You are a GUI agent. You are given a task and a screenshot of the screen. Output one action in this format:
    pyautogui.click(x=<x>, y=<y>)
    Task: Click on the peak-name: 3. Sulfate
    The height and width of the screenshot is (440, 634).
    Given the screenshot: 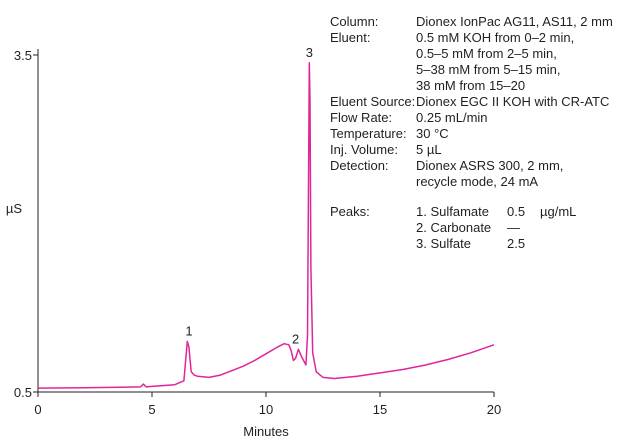 What is the action you would take?
    pyautogui.click(x=443, y=243)
    